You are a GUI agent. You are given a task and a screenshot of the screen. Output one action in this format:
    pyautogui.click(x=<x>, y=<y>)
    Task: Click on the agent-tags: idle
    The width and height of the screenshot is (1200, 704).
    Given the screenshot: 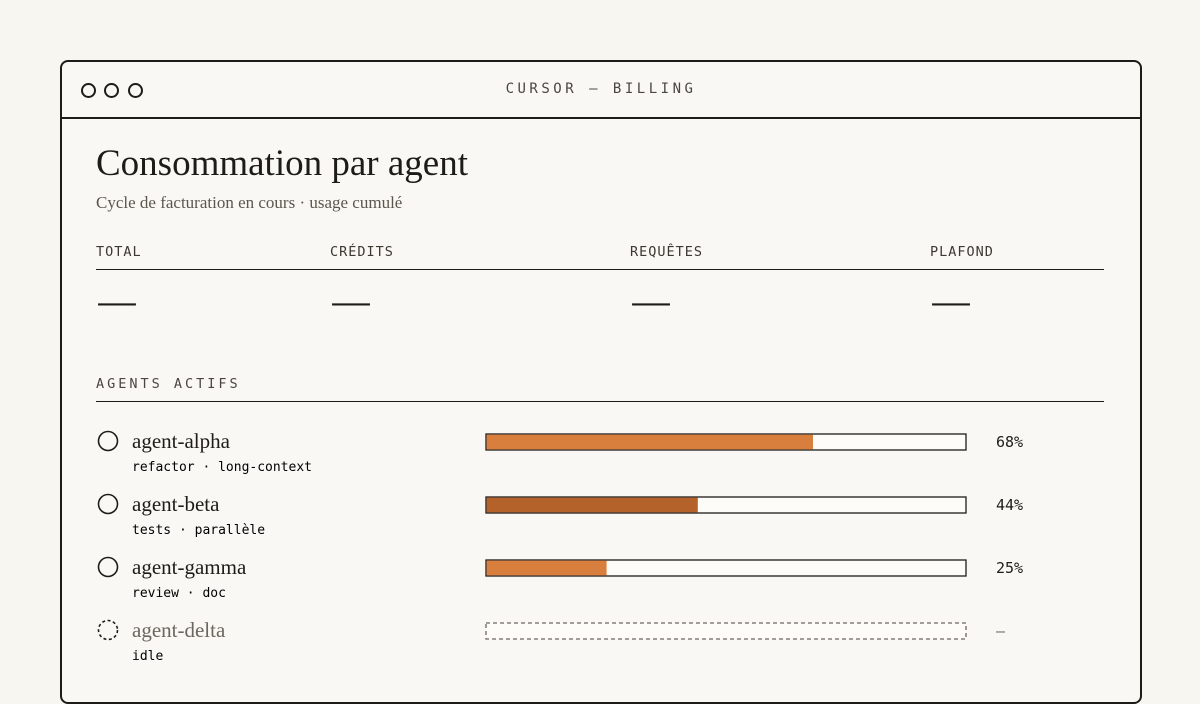 What is the action you would take?
    pyautogui.click(x=147, y=656)
    